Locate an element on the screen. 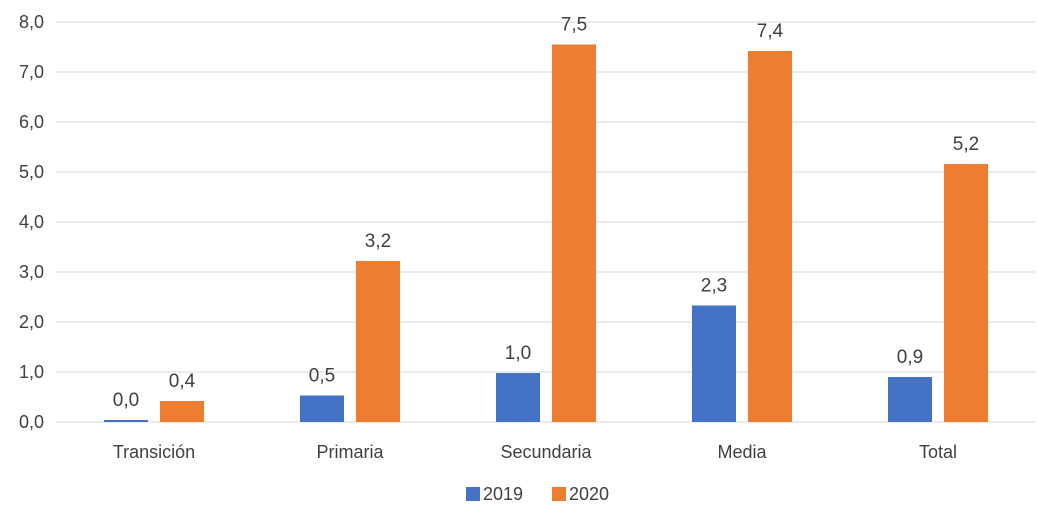 The height and width of the screenshot is (515, 1037). data-label-2020-4: 5,2 is located at coordinates (966, 144).